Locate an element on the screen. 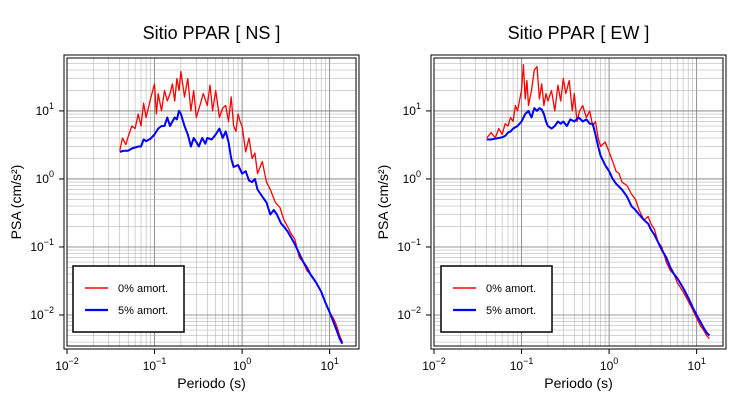 The image size is (730, 400). chart-title: Sitio PPAR [ EW ] is located at coordinates (579, 33).